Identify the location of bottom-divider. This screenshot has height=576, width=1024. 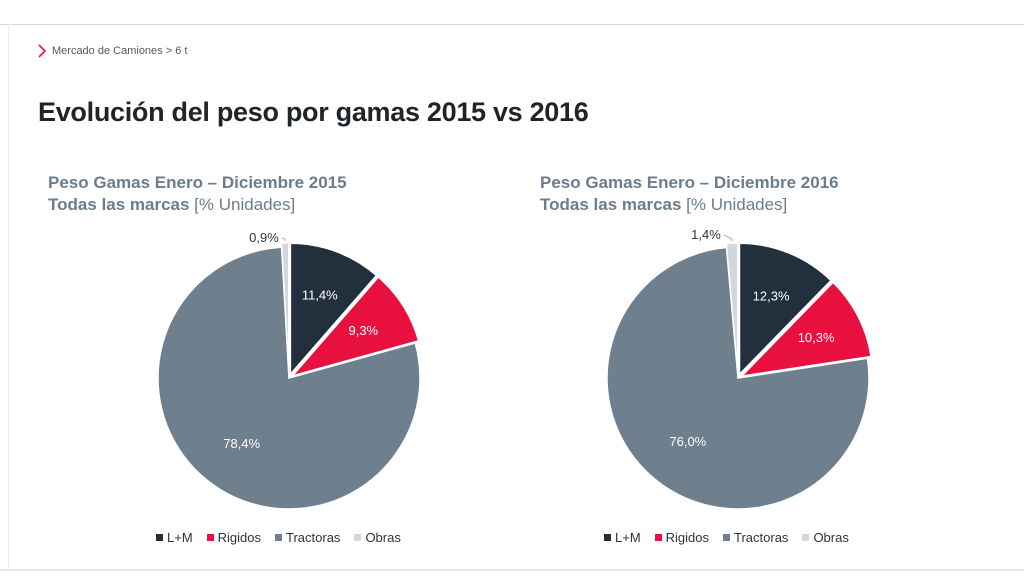
(512, 570).